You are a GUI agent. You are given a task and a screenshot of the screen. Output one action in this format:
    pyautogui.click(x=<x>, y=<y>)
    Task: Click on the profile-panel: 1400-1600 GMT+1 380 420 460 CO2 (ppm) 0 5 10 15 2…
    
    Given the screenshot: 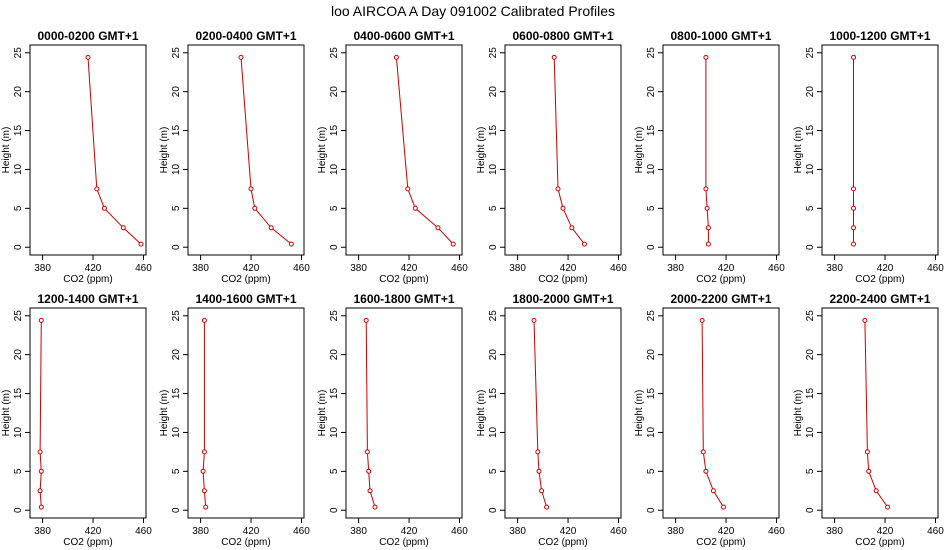 What is the action you would take?
    pyautogui.click(x=234, y=420)
    